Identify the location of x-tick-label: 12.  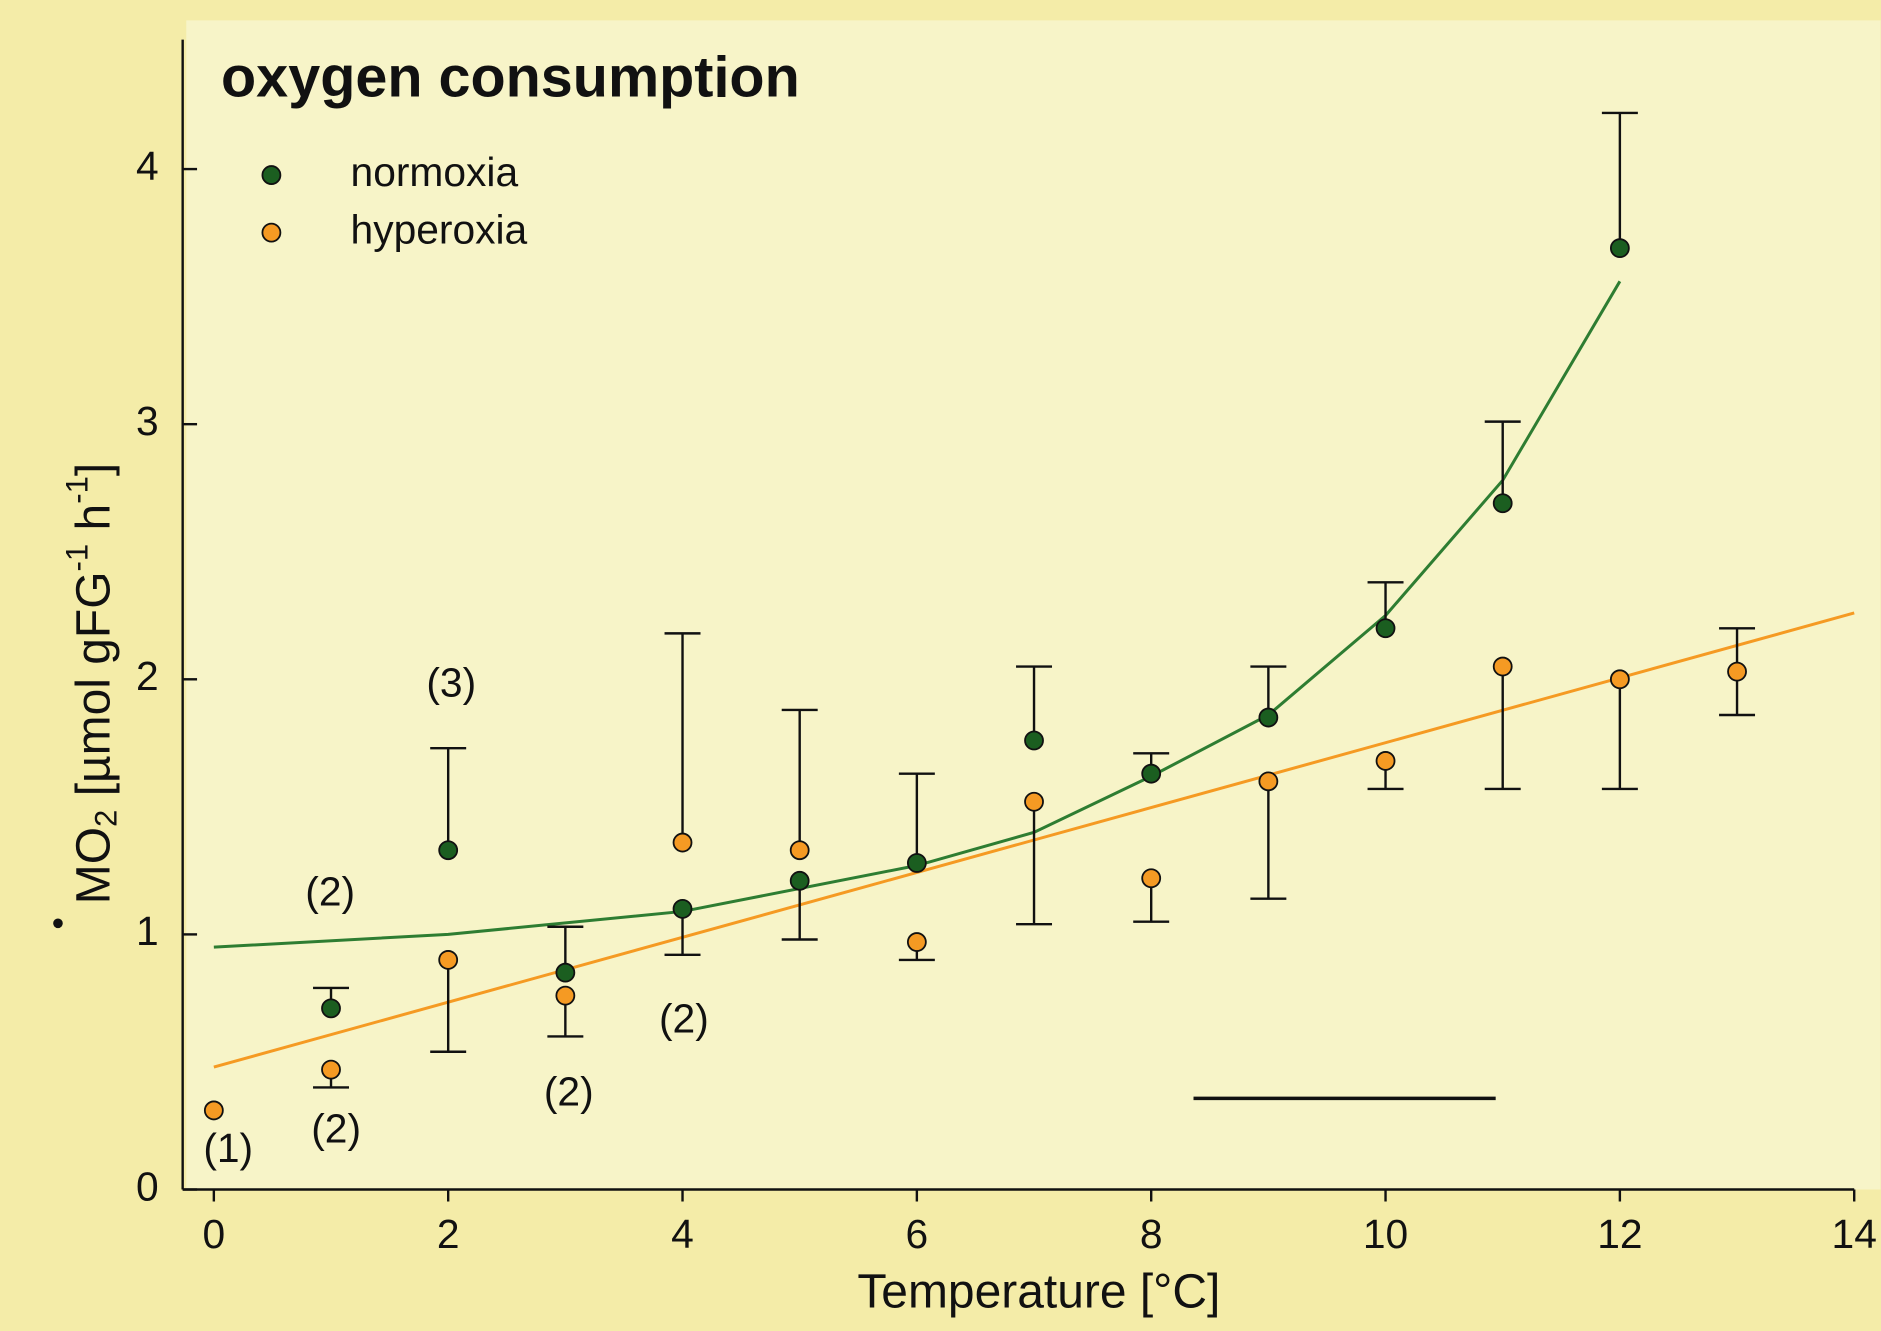
(1619, 1234).